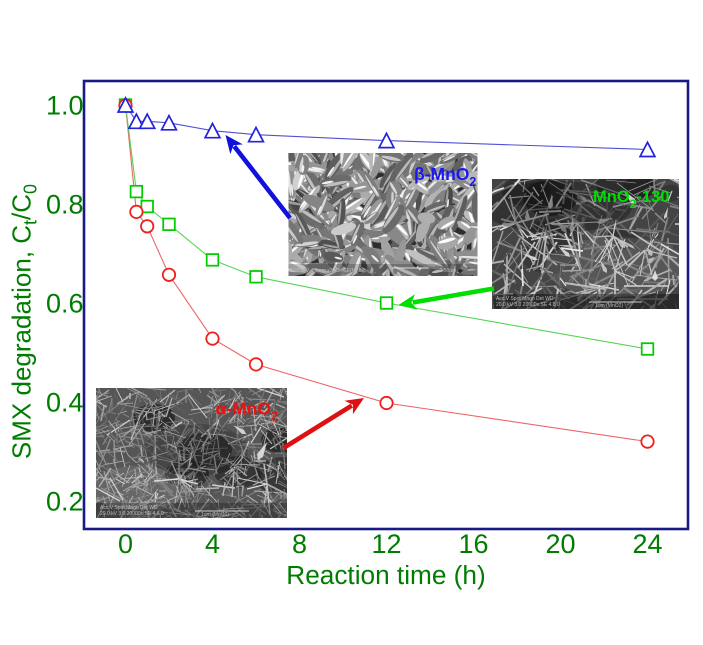 The height and width of the screenshot is (645, 703). Describe the element at coordinates (65, 502) in the screenshot. I see `svg-text: 0.2` at that location.